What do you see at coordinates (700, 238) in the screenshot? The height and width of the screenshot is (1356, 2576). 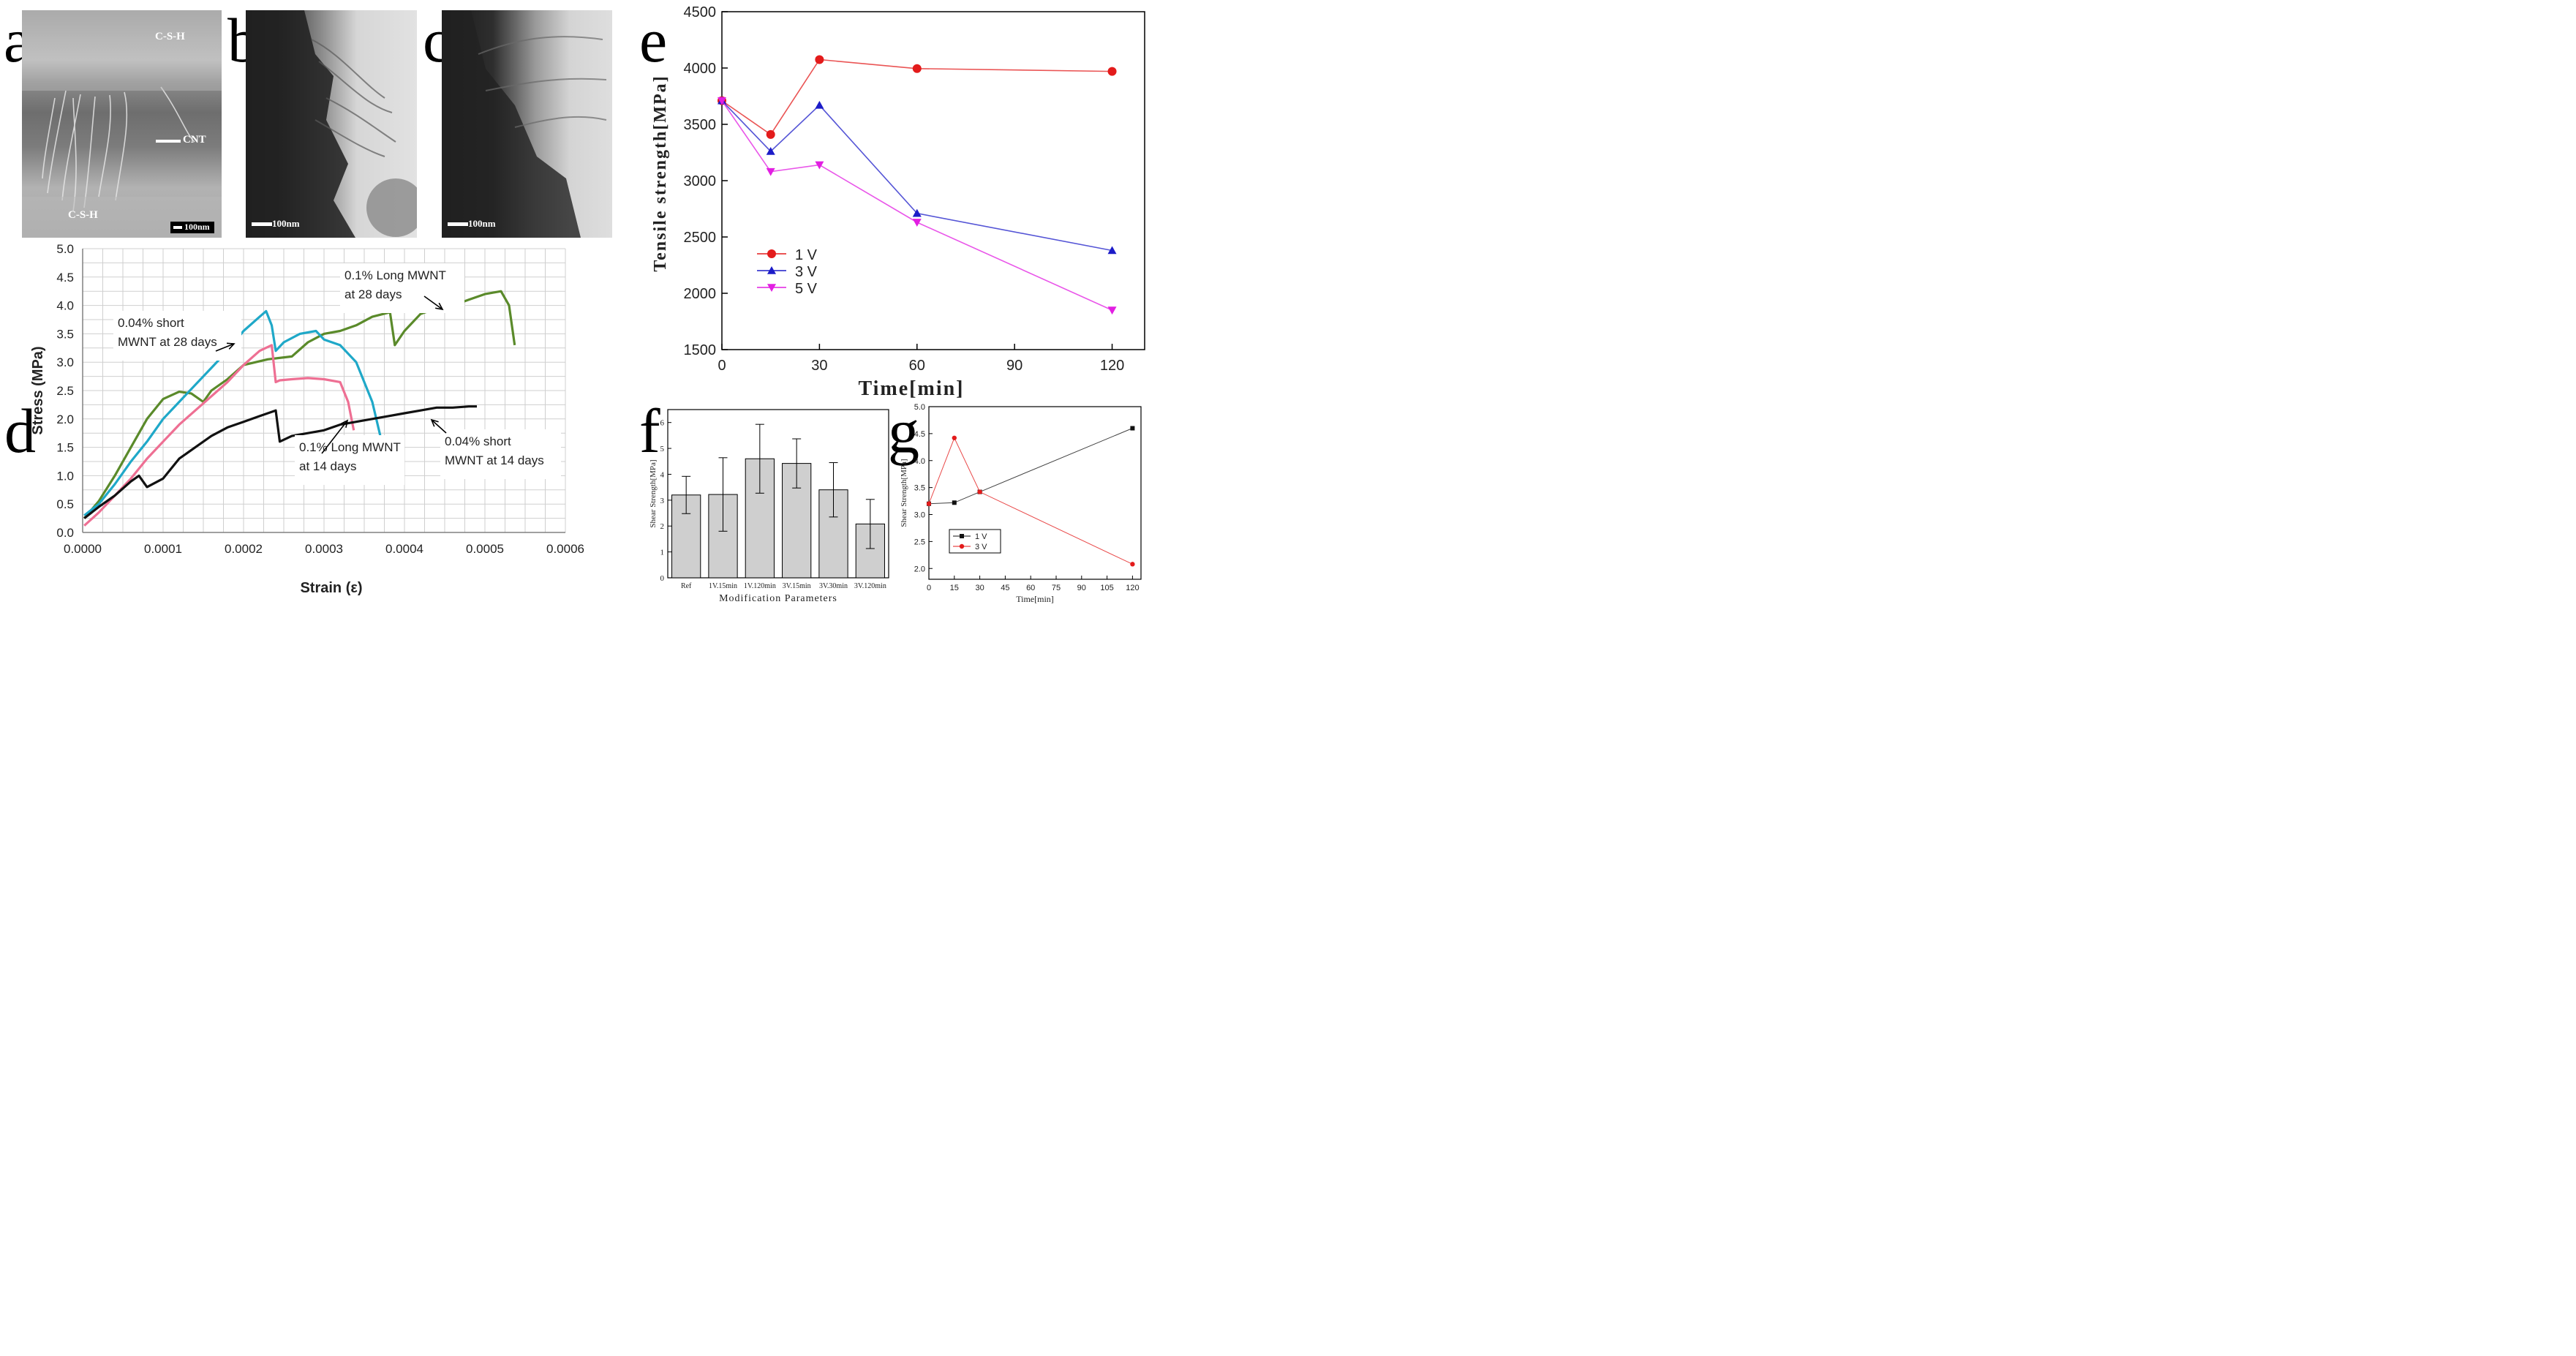 I see `y-tick-label: 2500` at bounding box center [700, 238].